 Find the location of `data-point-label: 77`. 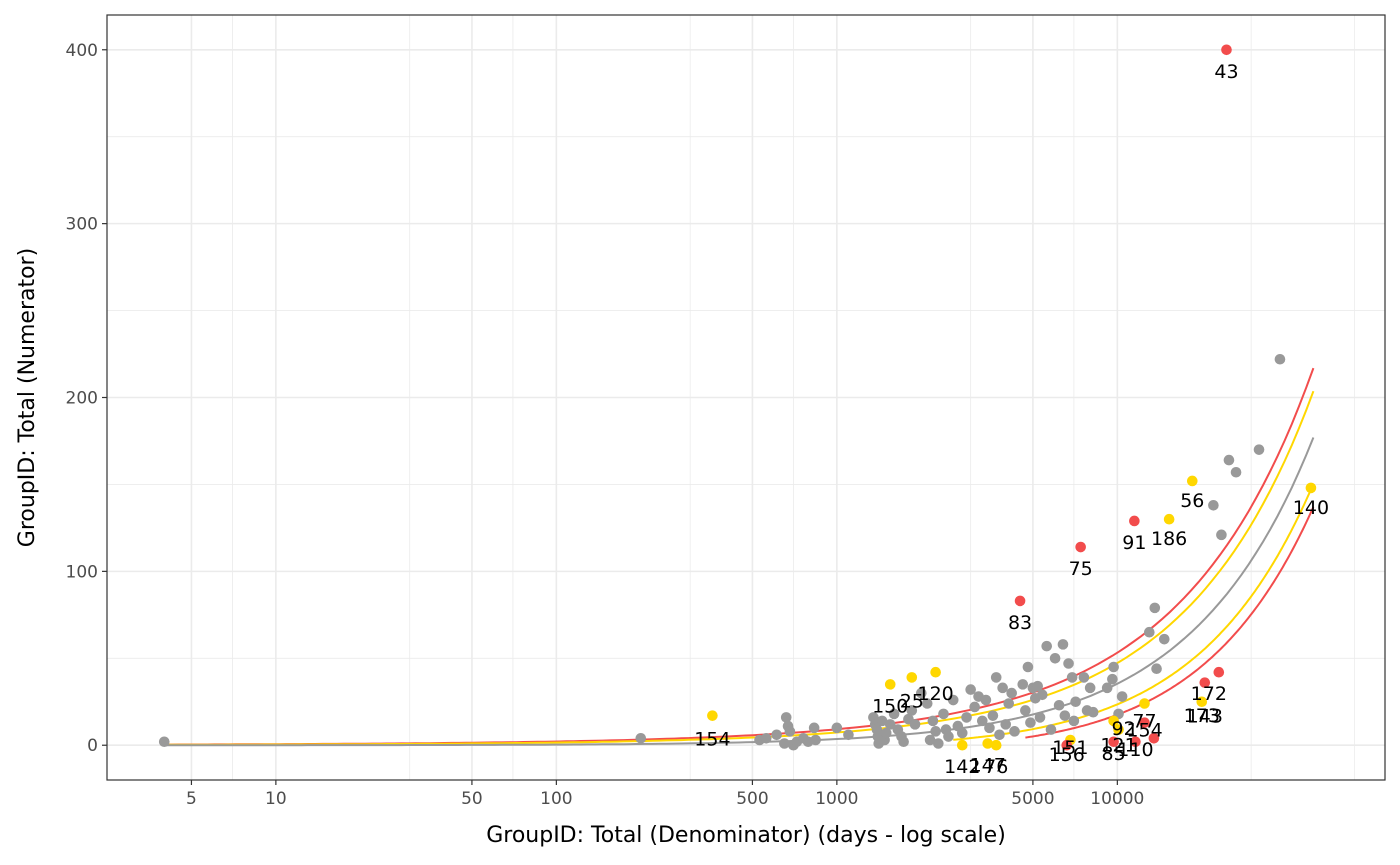

data-point-label: 77 is located at coordinates (1144, 722).